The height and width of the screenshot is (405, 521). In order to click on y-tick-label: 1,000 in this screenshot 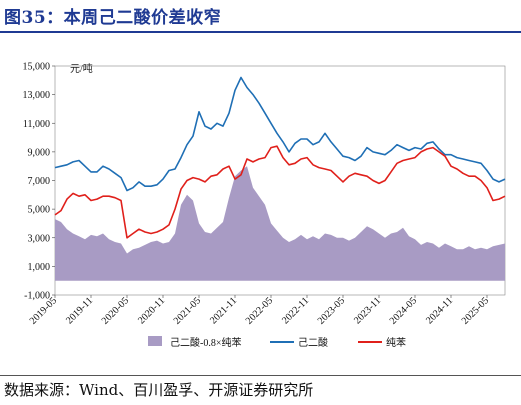, I will do `click(39, 267)`.